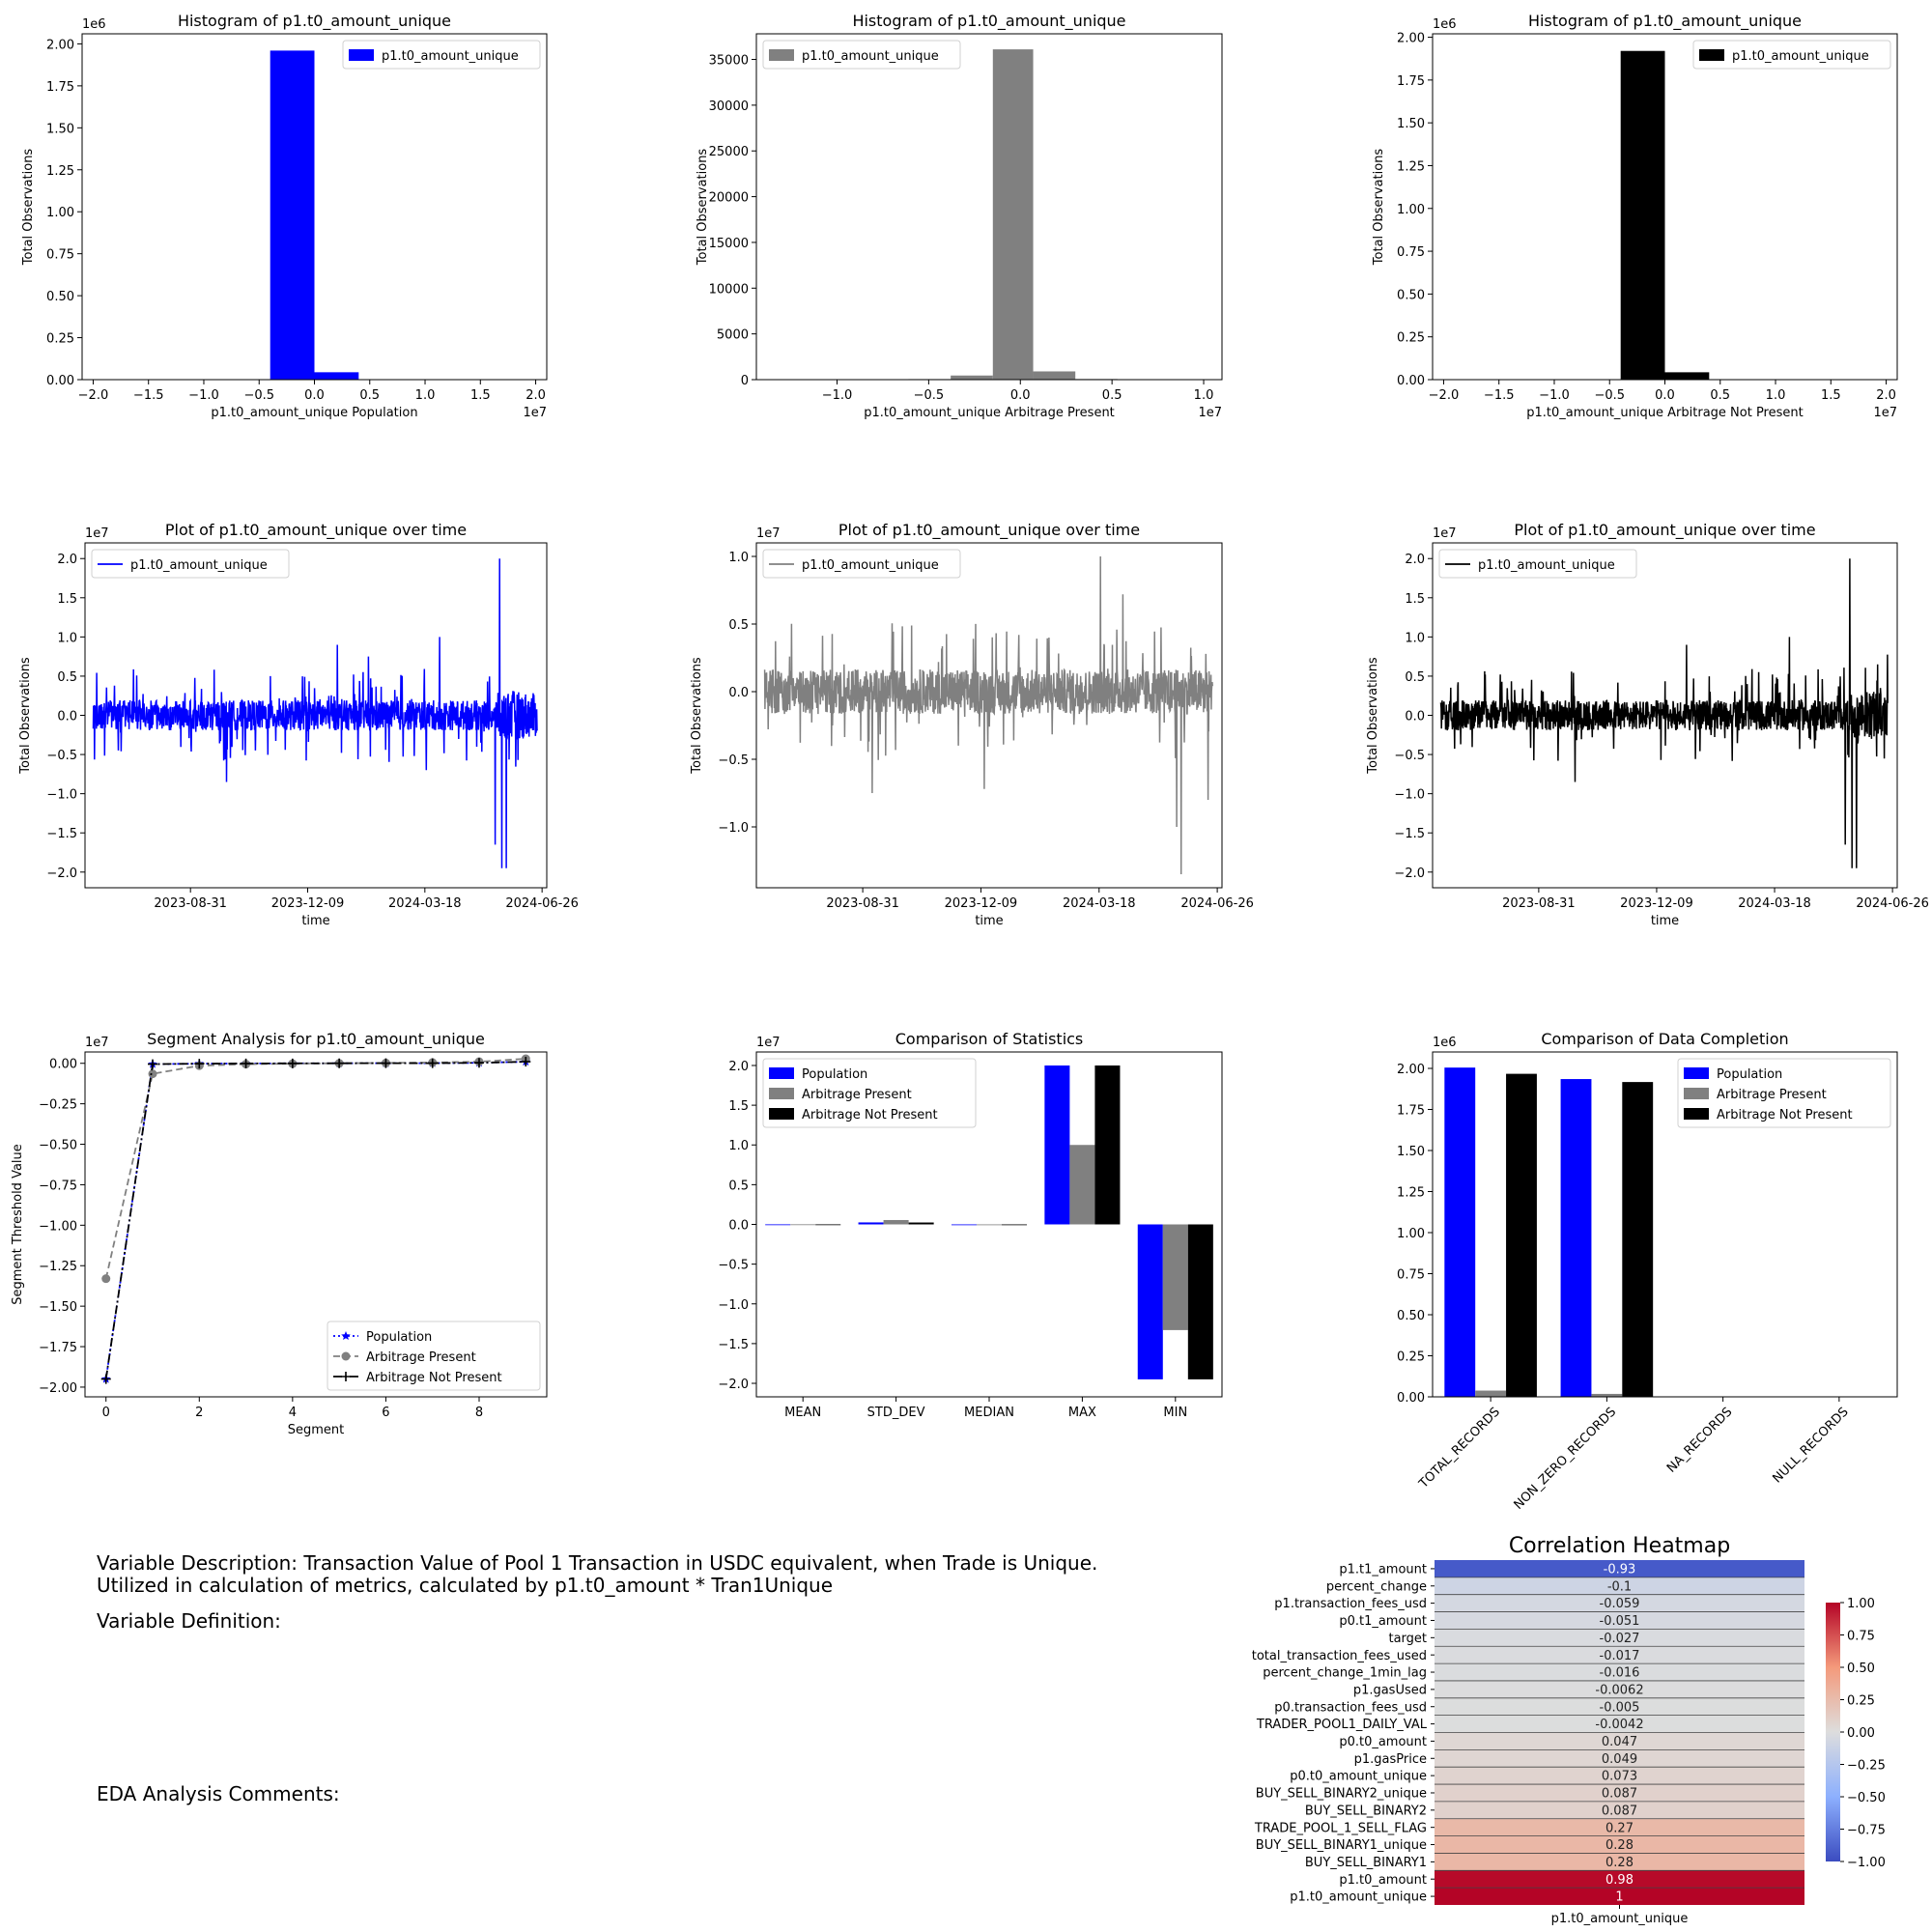  Describe the element at coordinates (738, 693) in the screenshot. I see `y-tick-label: 0.0` at that location.